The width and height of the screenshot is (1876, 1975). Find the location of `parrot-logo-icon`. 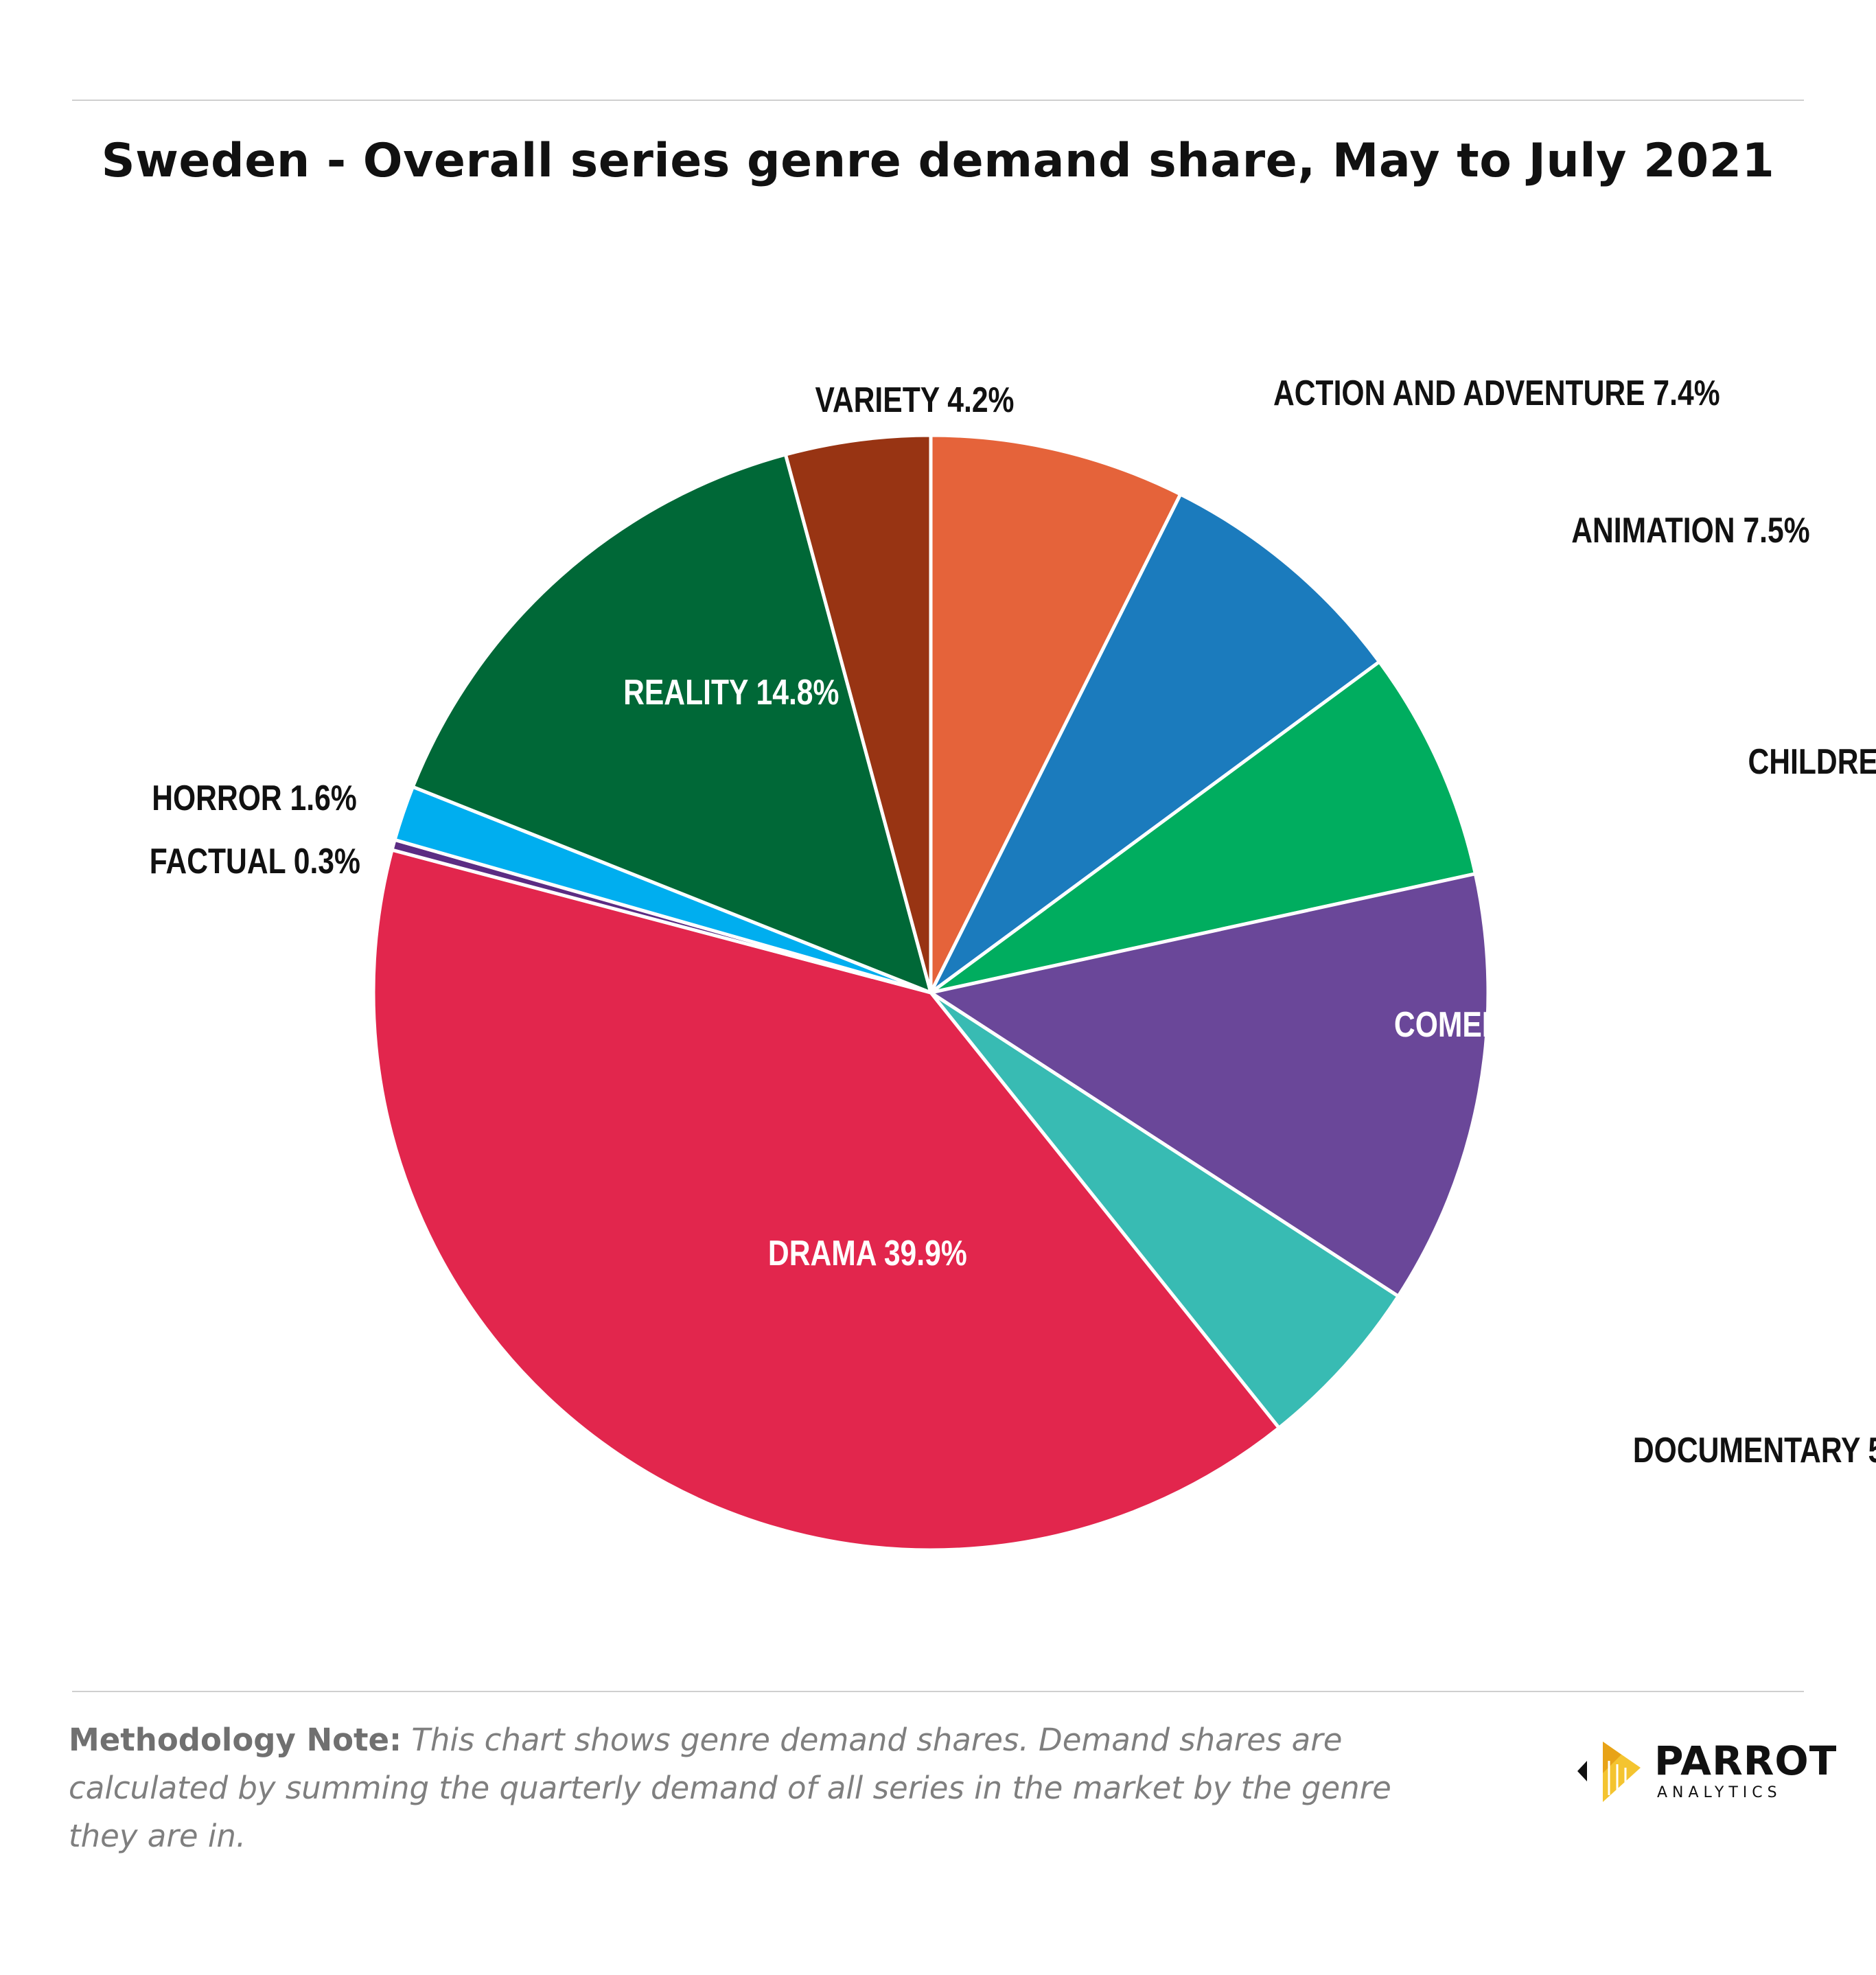

parrot-logo-icon is located at coordinates (1609, 1772).